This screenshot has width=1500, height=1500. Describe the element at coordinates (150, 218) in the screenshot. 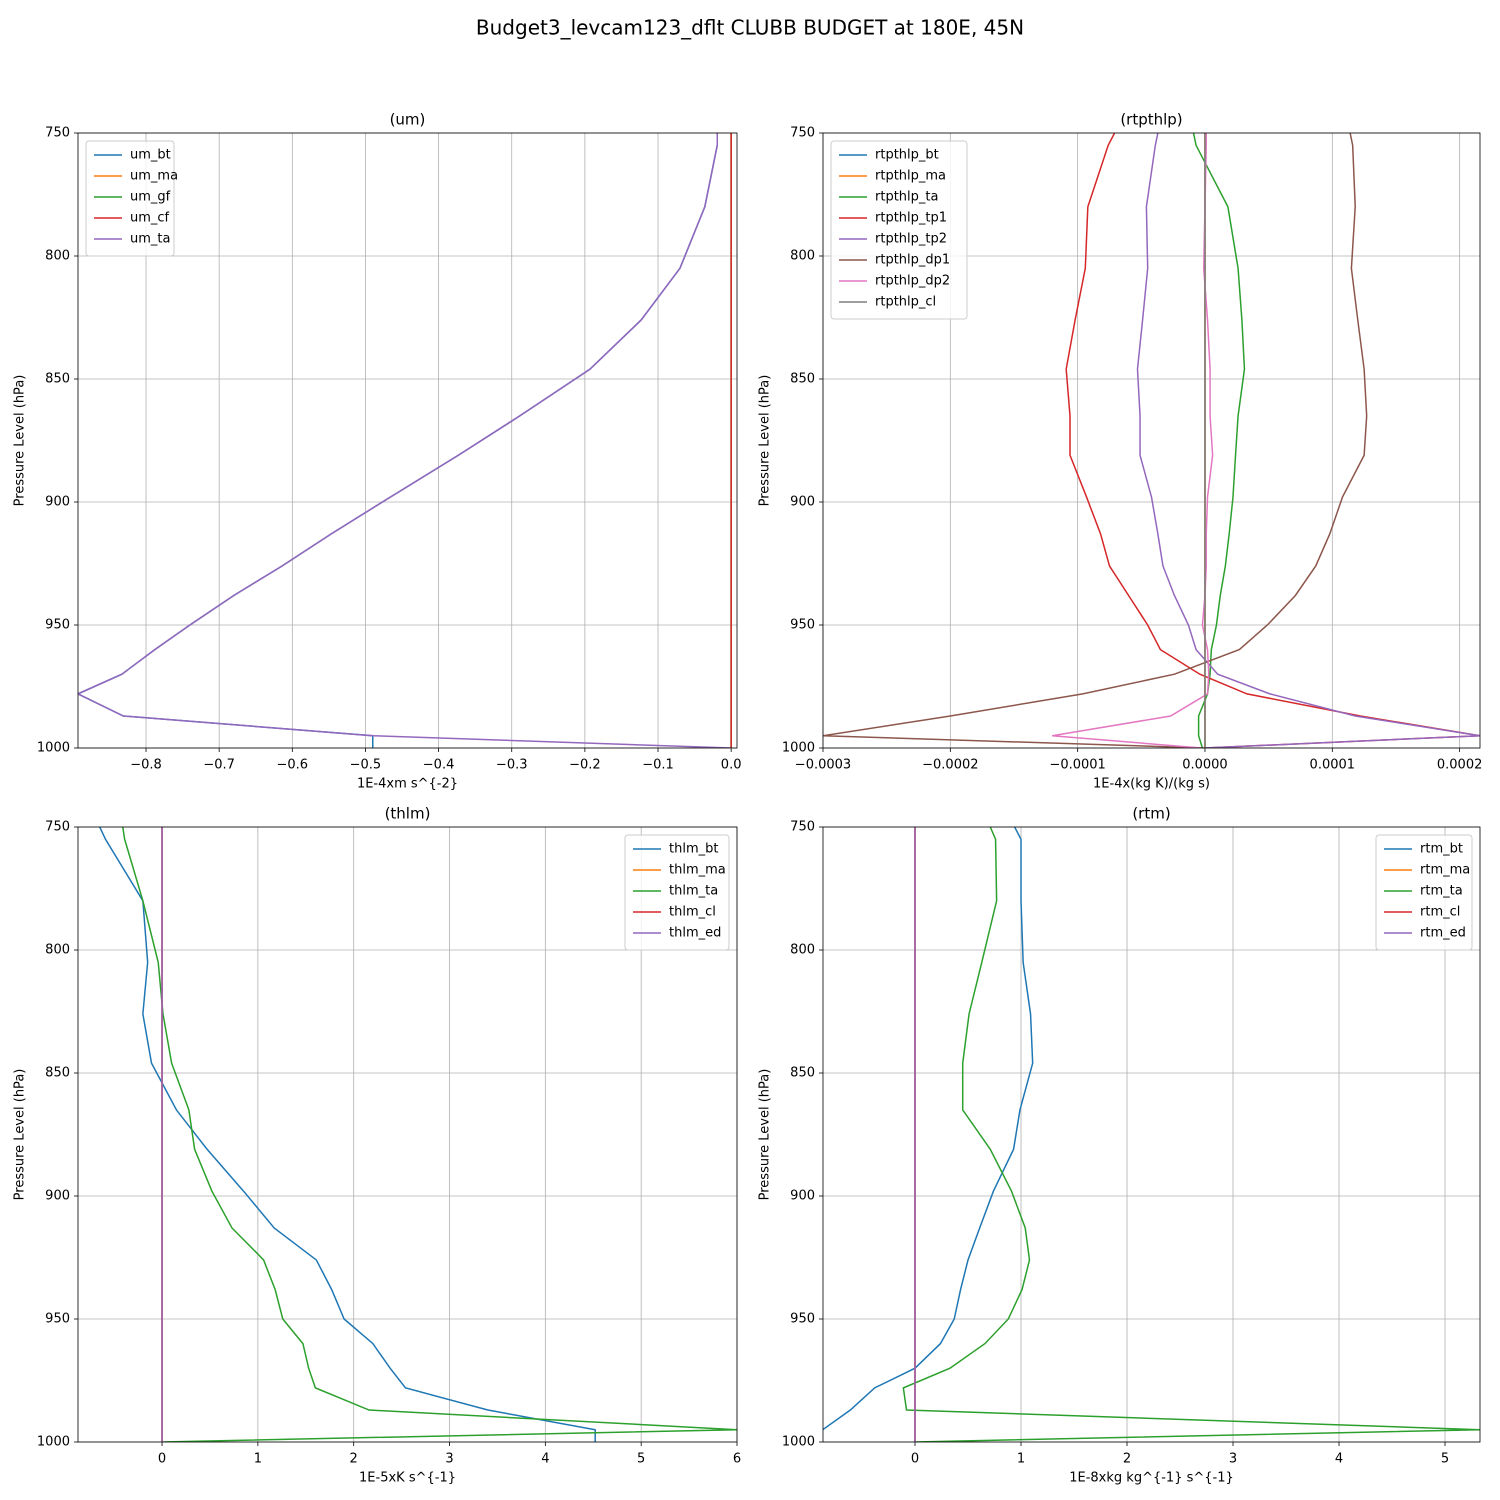

I see `legend-label: um_cf` at that location.